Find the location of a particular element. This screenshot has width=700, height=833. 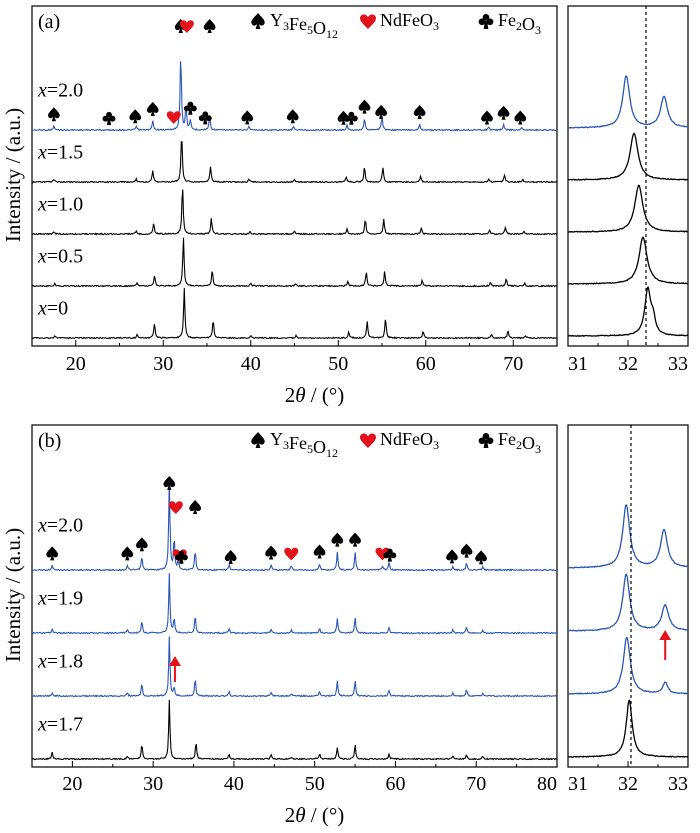

x-tick-label: 80 is located at coordinates (547, 784).